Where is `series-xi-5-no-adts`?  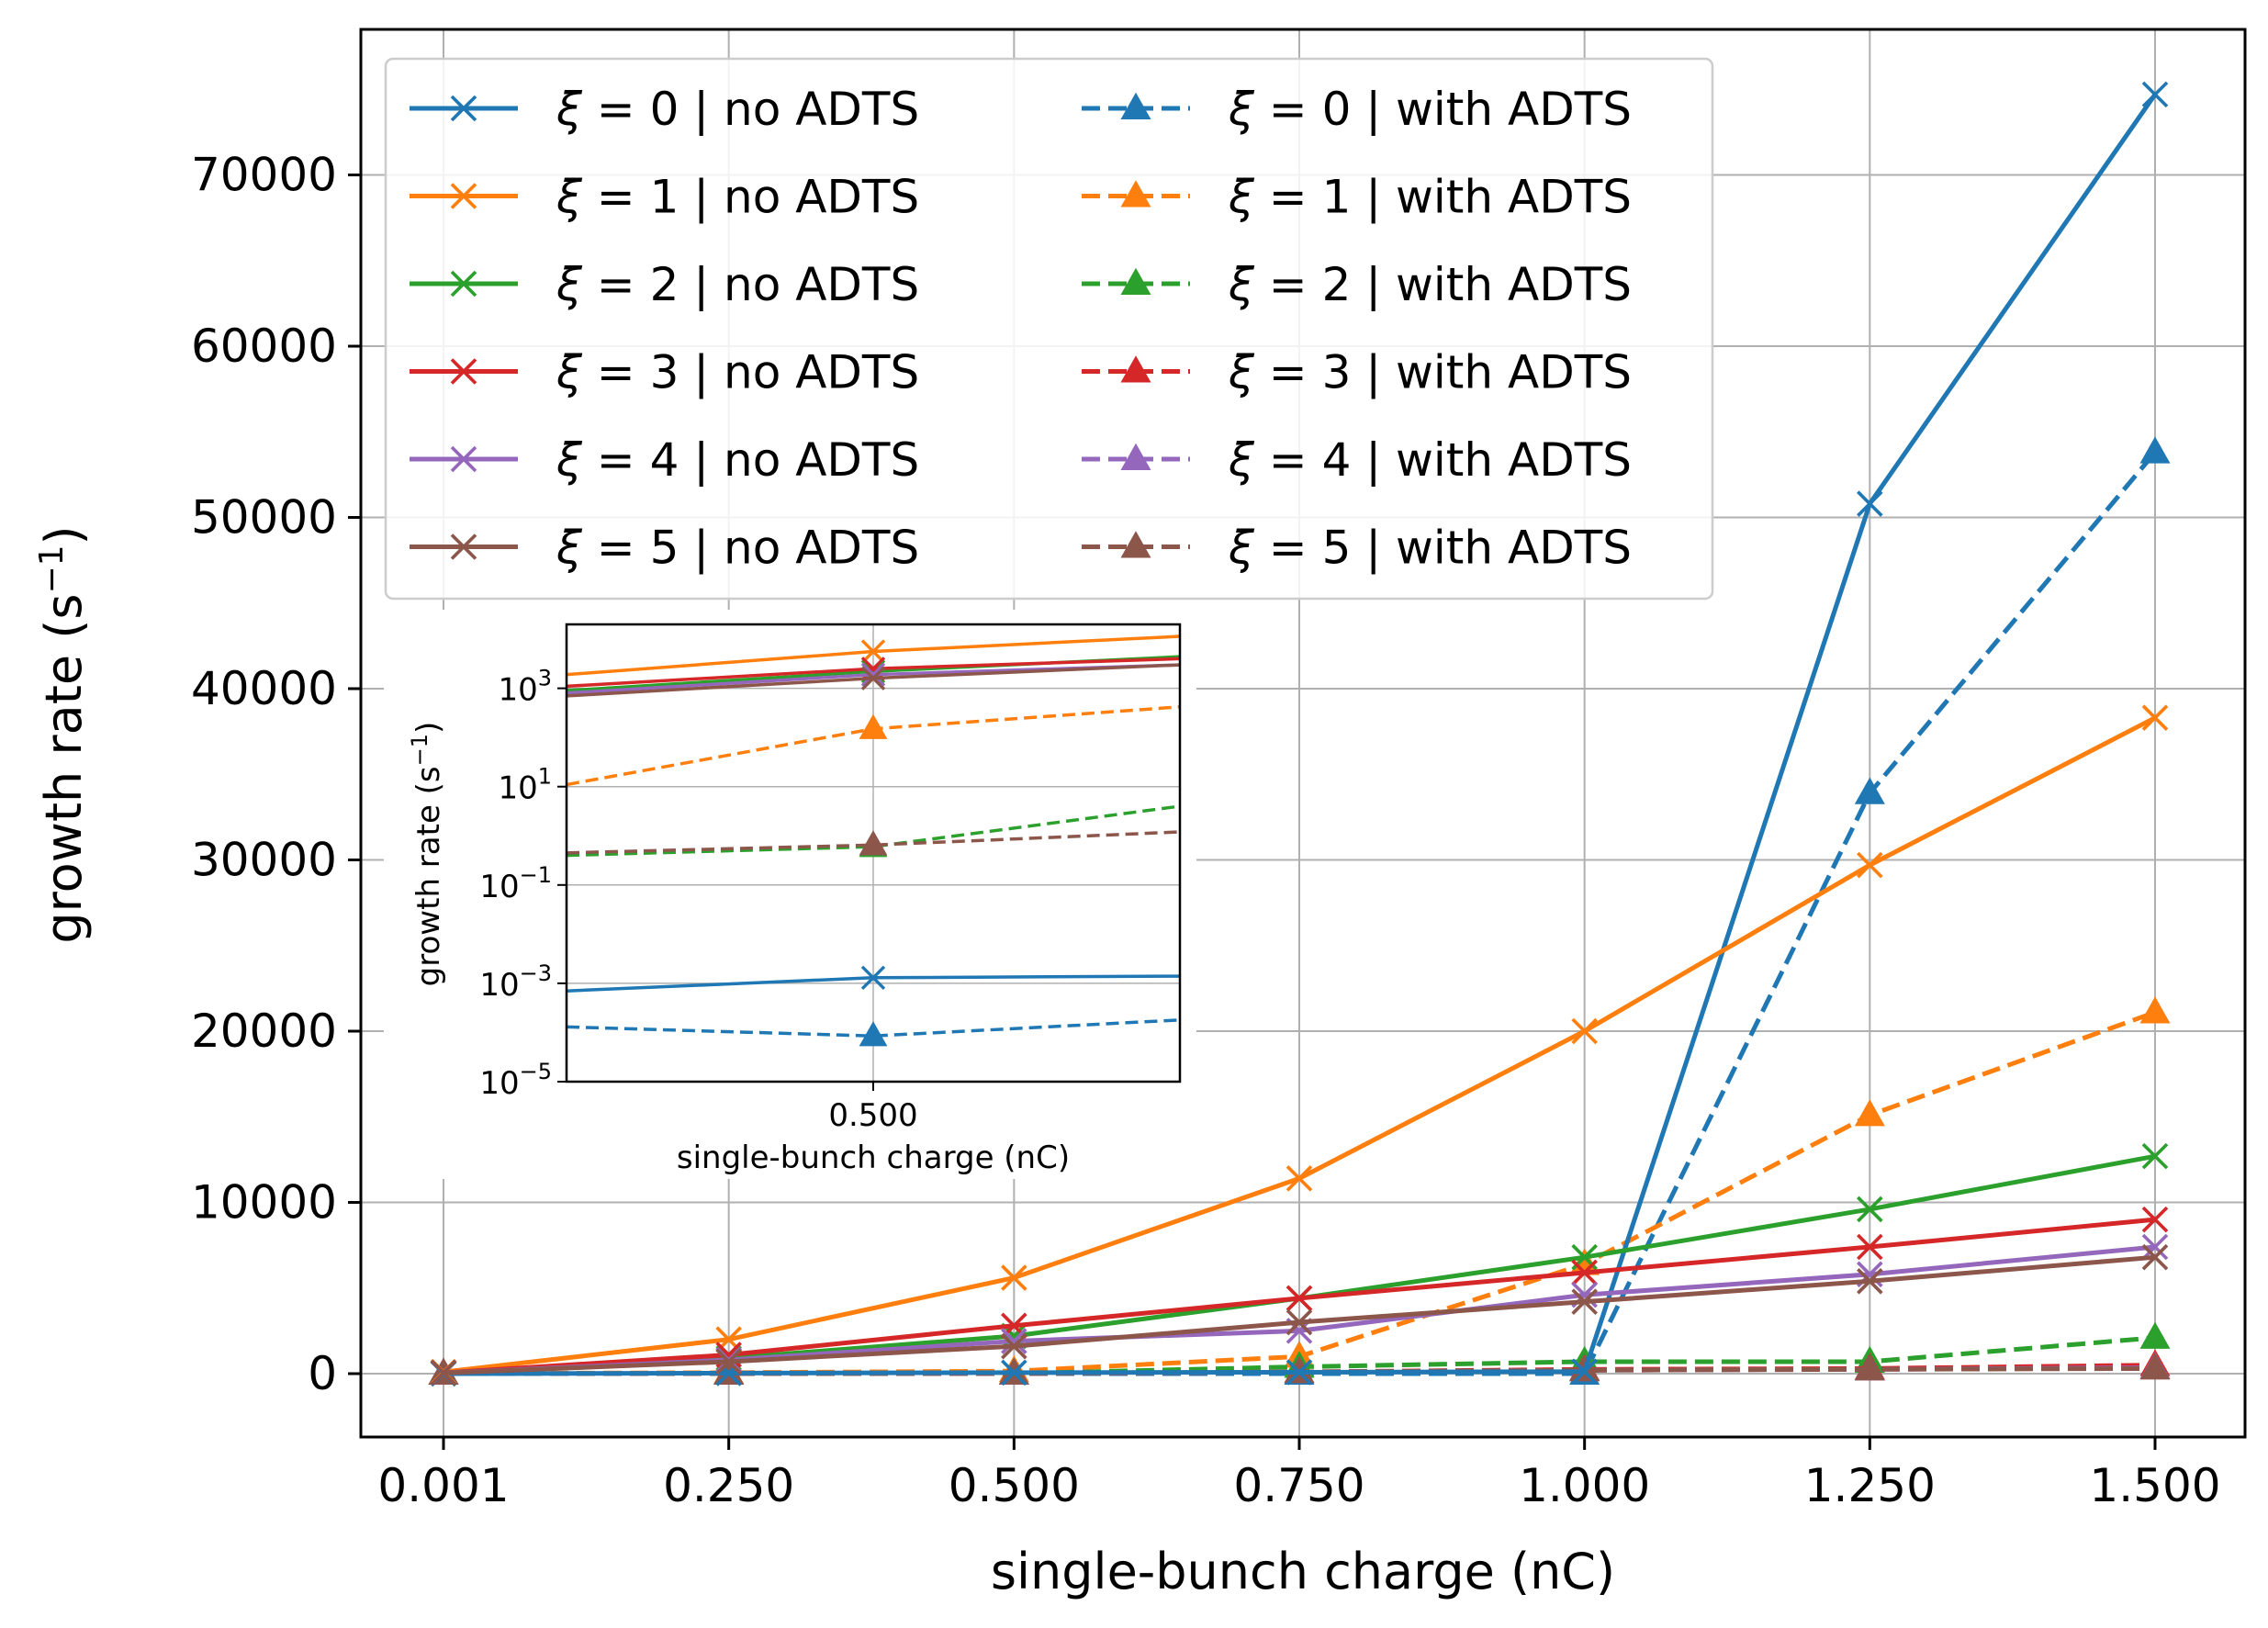 series-xi-5-no-adts is located at coordinates (1299, 1315).